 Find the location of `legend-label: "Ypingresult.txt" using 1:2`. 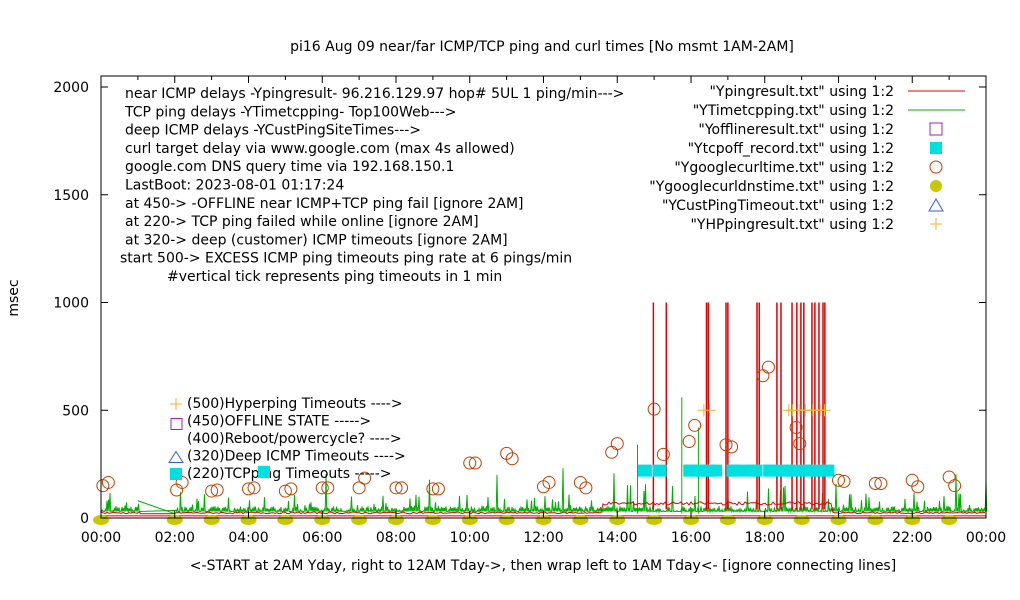

legend-label: "Ypingresult.txt" using 1:2 is located at coordinates (801, 92).